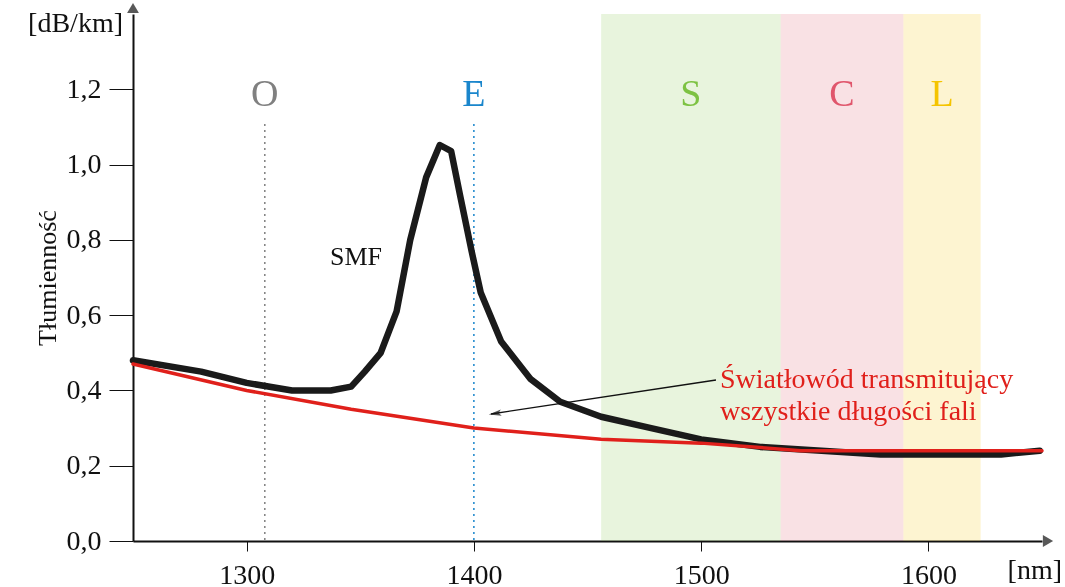 Image resolution: width=1065 pixels, height=587 pixels. What do you see at coordinates (265, 93) in the screenshot?
I see `ref-line-label: O` at bounding box center [265, 93].